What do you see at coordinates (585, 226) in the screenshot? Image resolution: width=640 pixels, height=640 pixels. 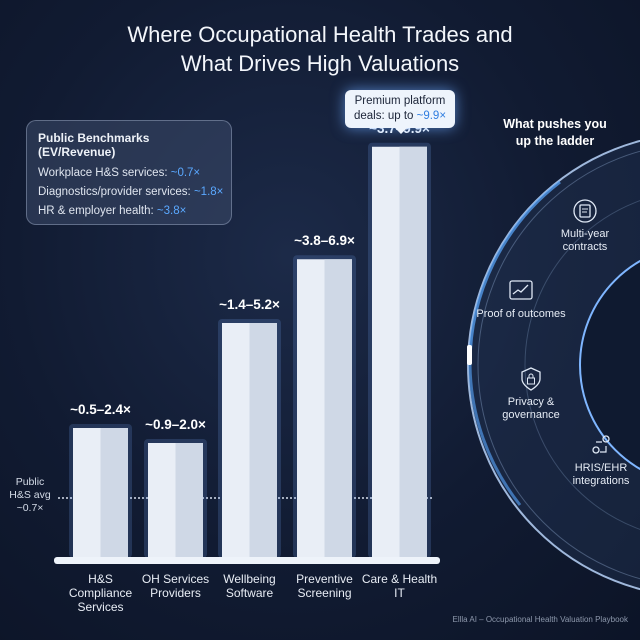 I see `driver-multi-year-contracts: Multi-year contracts` at bounding box center [585, 226].